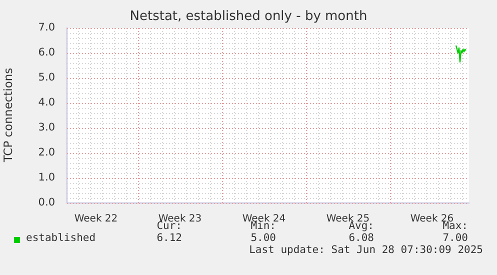 Image resolution: width=497 pixels, height=275 pixels. What do you see at coordinates (46, 178) in the screenshot?
I see `y-tick-label: 1.0` at bounding box center [46, 178].